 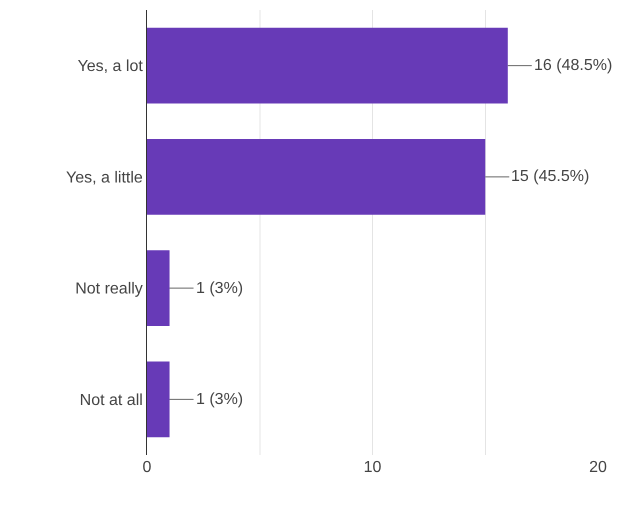 I want to click on y-tick-label: Not at all, so click(x=111, y=400).